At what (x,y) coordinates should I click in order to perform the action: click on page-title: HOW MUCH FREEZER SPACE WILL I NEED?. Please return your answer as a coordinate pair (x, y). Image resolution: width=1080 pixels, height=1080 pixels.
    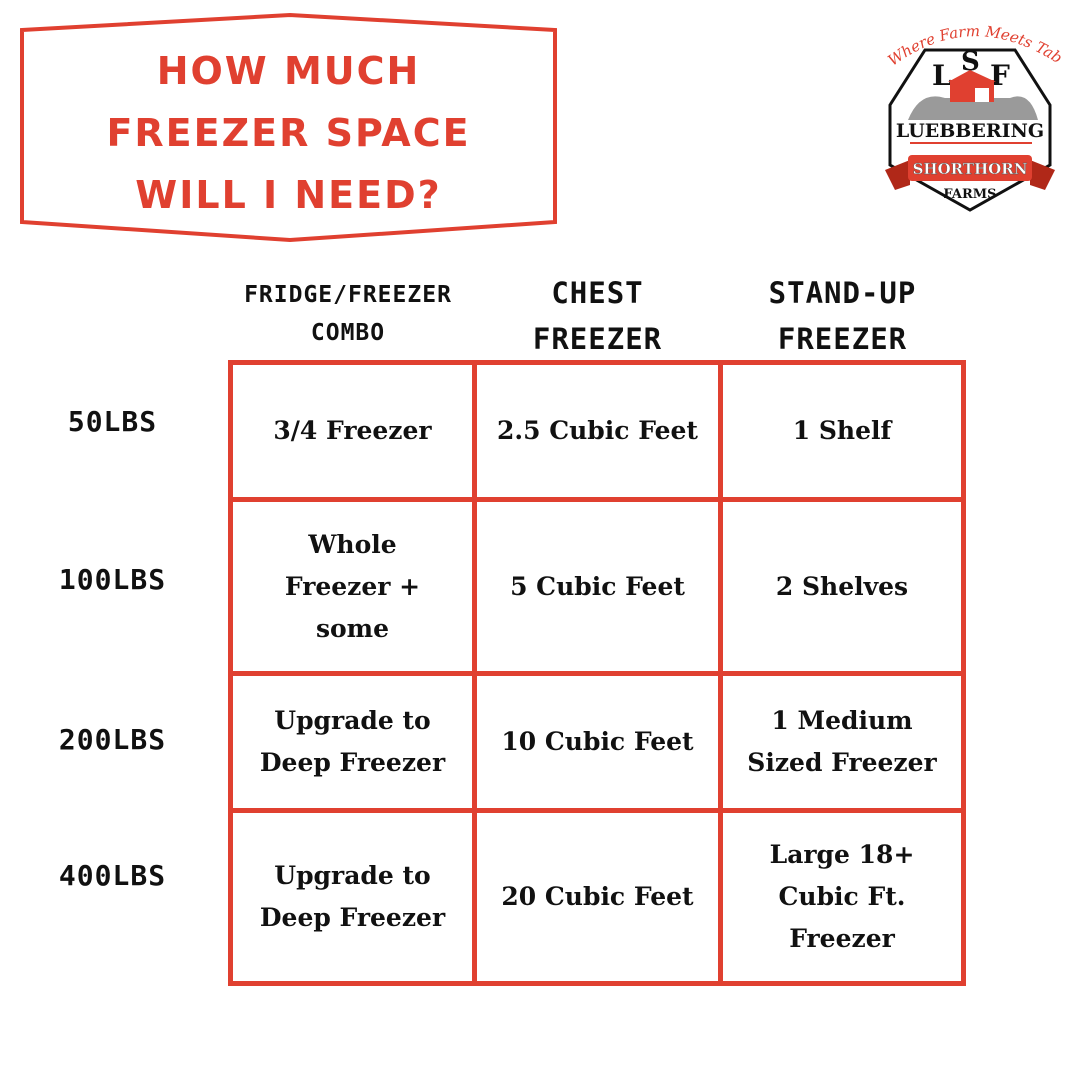
    Looking at the image, I should click on (288, 133).